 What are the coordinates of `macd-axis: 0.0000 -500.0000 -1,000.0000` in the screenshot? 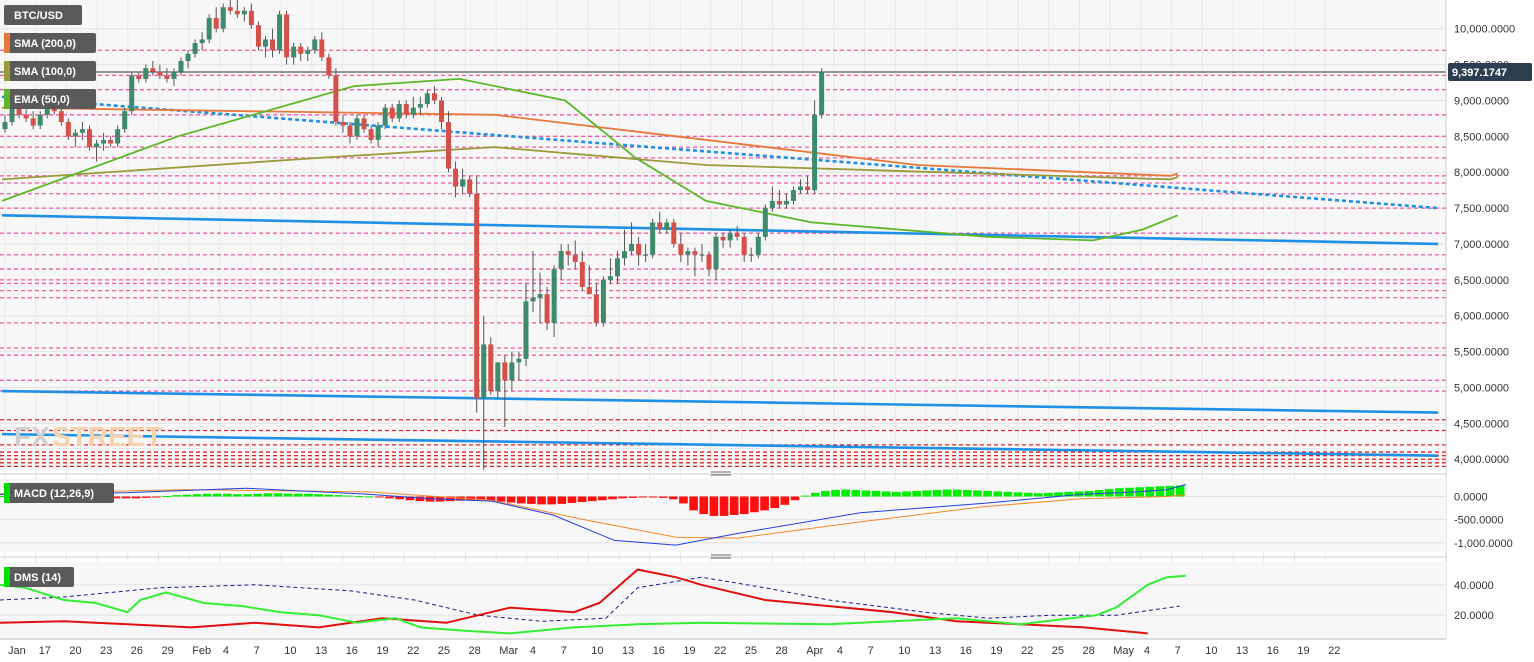 It's located at (1483, 521).